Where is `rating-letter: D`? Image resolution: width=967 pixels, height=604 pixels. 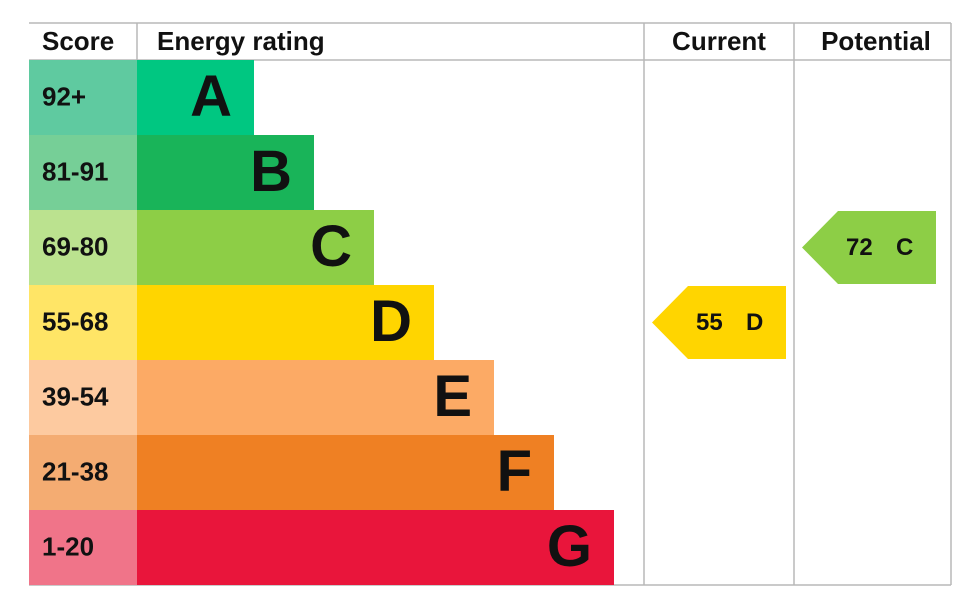 rating-letter: D is located at coordinates (391, 321).